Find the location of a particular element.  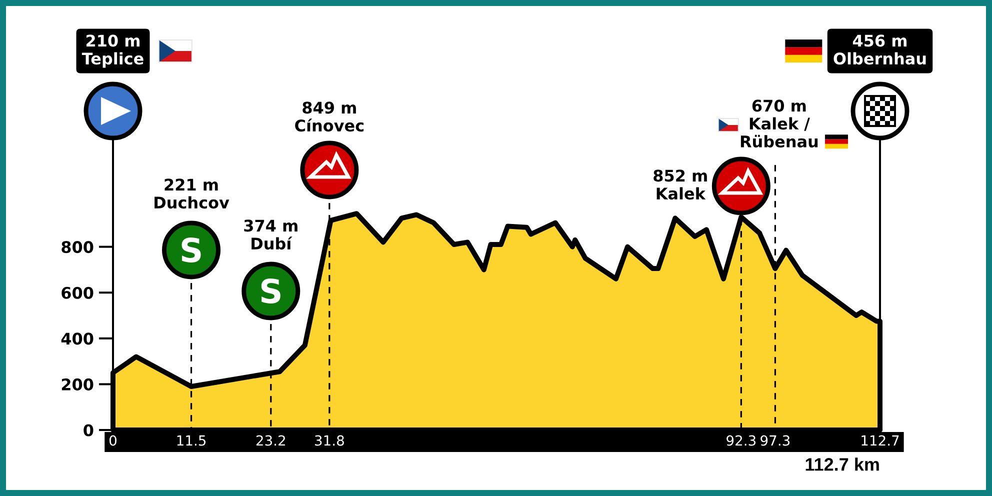

x-tick-label: 92.3 is located at coordinates (741, 440).